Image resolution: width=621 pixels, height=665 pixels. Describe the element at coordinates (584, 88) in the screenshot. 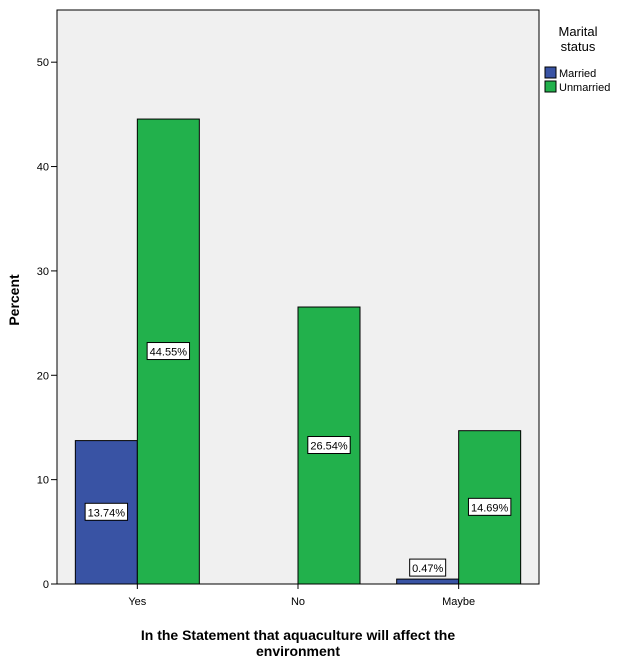

I see `legend-label-unmarried: Unmarried` at that location.